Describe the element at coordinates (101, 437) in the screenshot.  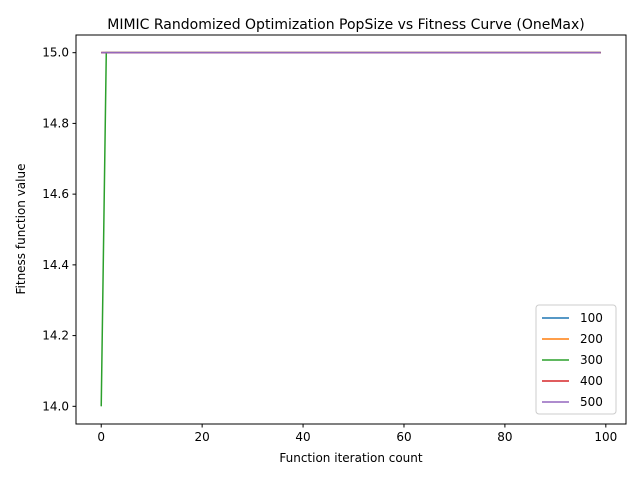
I see `x-tick-label: 0` at that location.